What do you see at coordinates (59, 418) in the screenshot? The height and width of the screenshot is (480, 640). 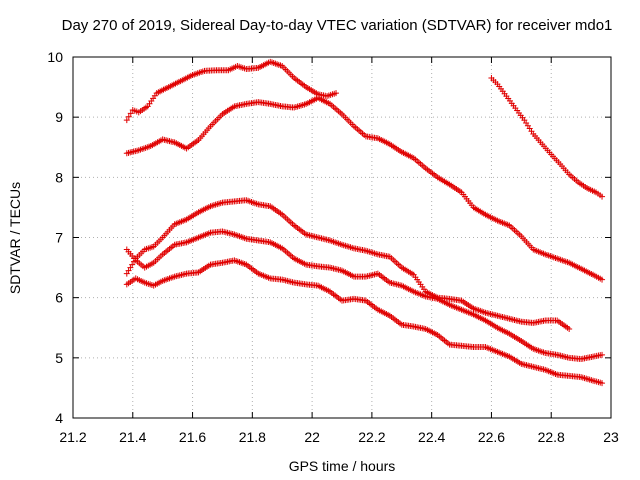 I see `y-tick-label: 4` at bounding box center [59, 418].